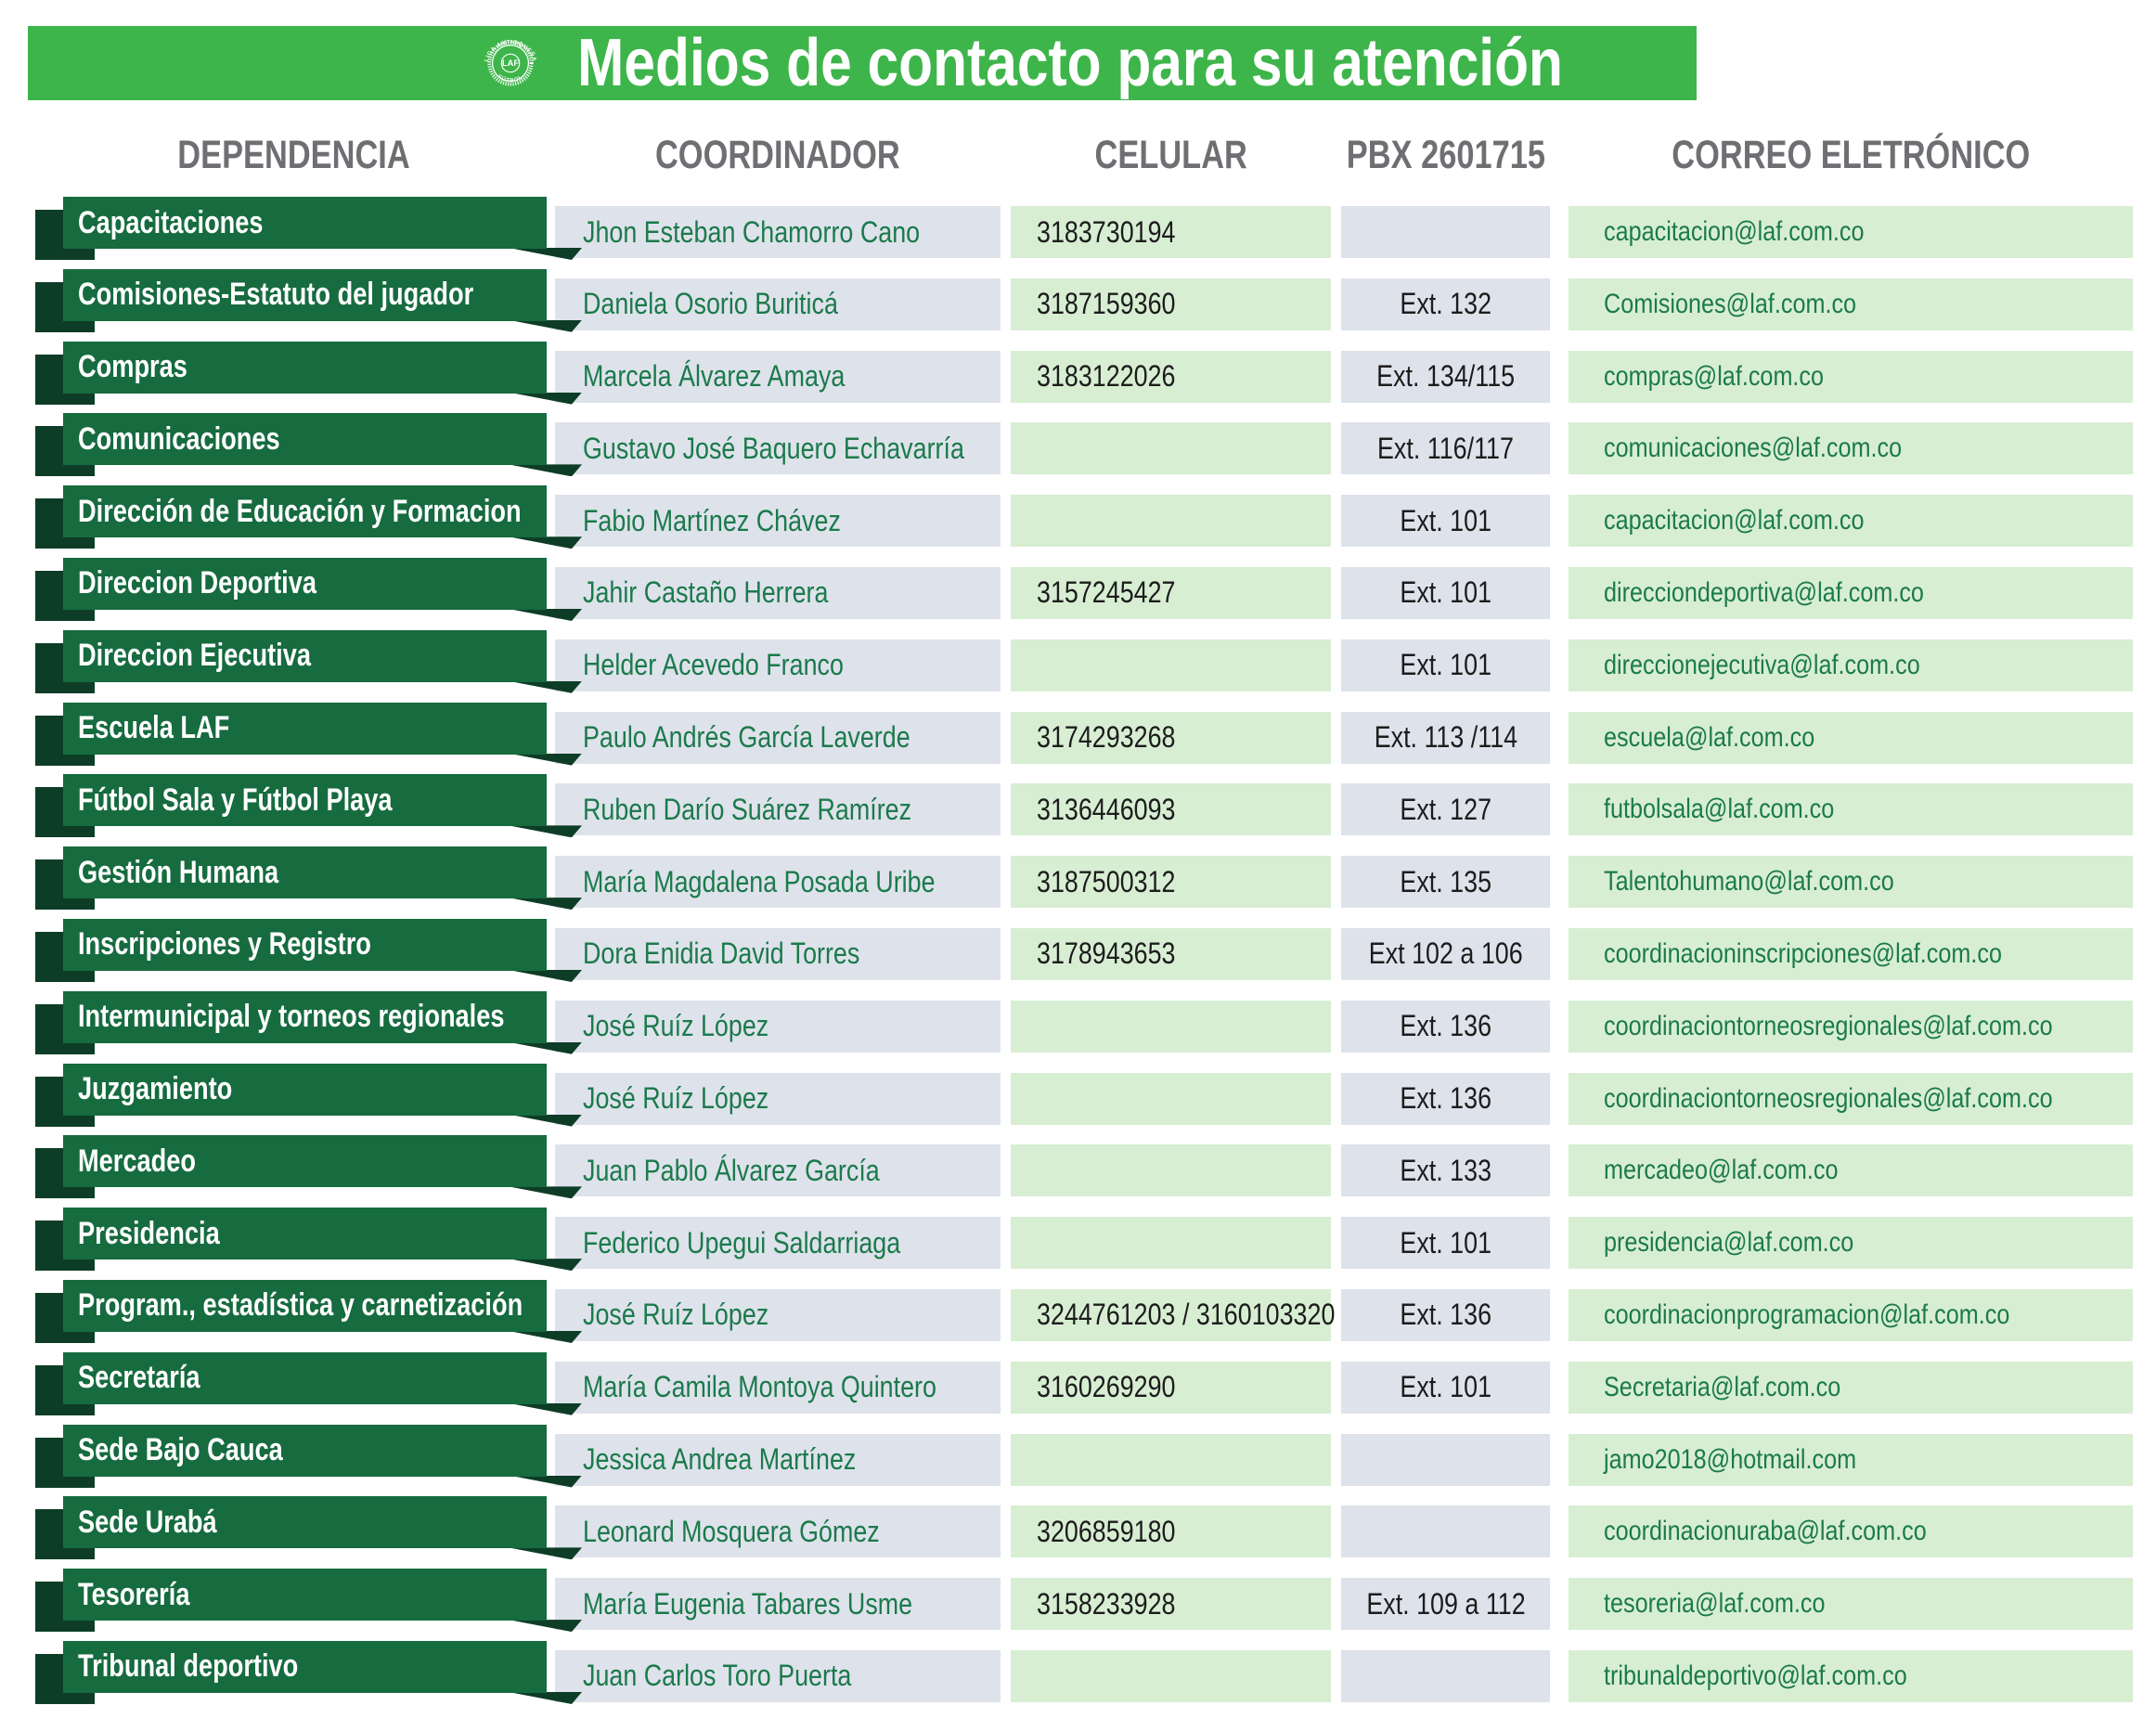 The height and width of the screenshot is (1731, 2156). Describe the element at coordinates (1171, 304) in the screenshot. I see `celular-cell: 3187159360` at that location.